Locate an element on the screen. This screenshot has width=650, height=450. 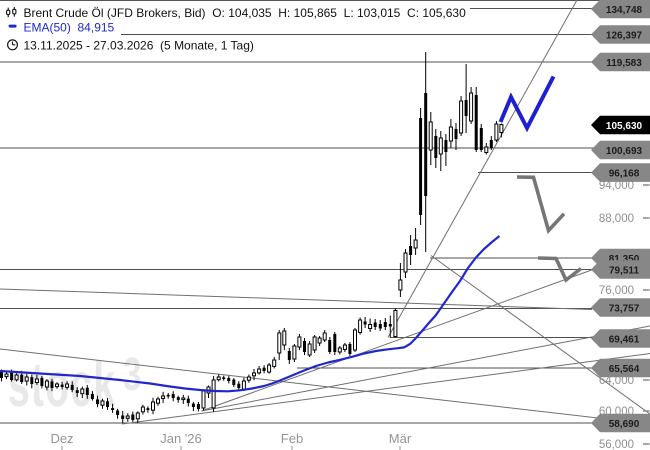
svg-text: 105,630 is located at coordinates (624, 126).